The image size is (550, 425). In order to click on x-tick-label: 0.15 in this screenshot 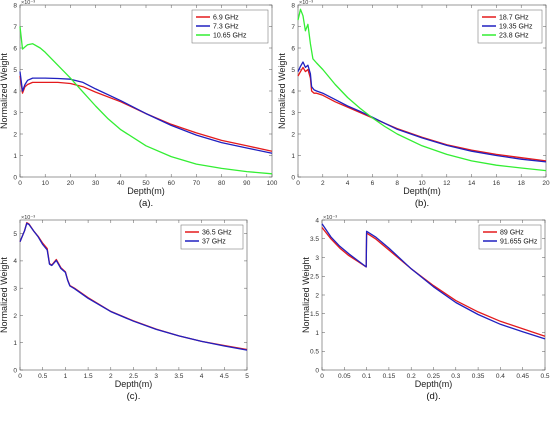, I will do `click(389, 376)`.